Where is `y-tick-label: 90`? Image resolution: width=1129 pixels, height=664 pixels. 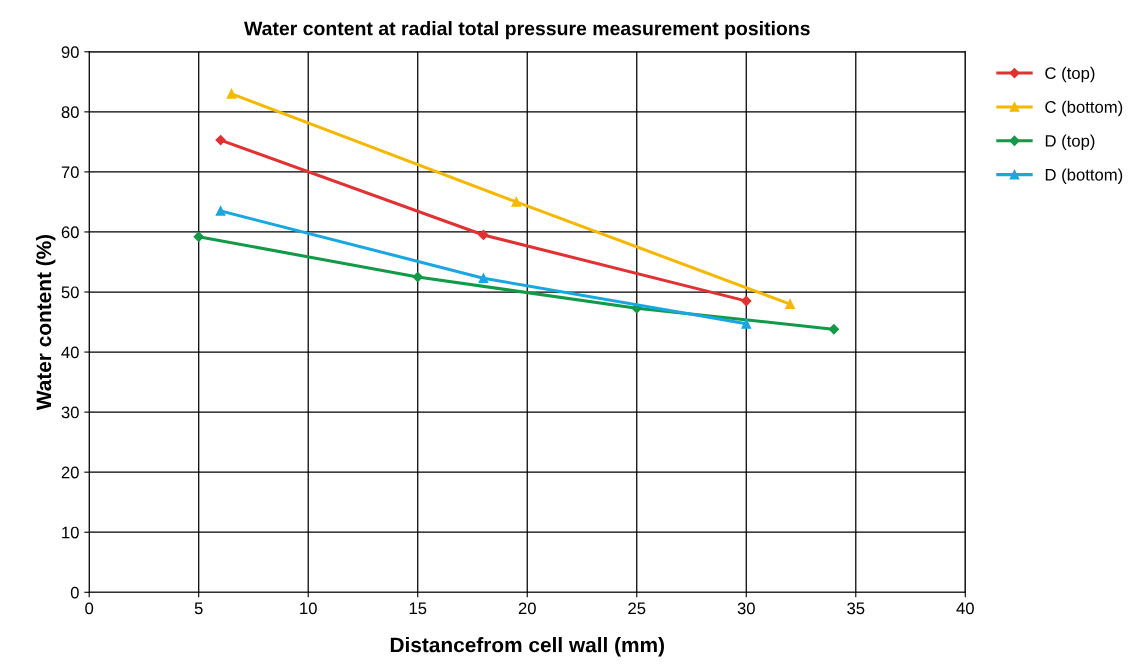 y-tick-label: 90 is located at coordinates (70, 52).